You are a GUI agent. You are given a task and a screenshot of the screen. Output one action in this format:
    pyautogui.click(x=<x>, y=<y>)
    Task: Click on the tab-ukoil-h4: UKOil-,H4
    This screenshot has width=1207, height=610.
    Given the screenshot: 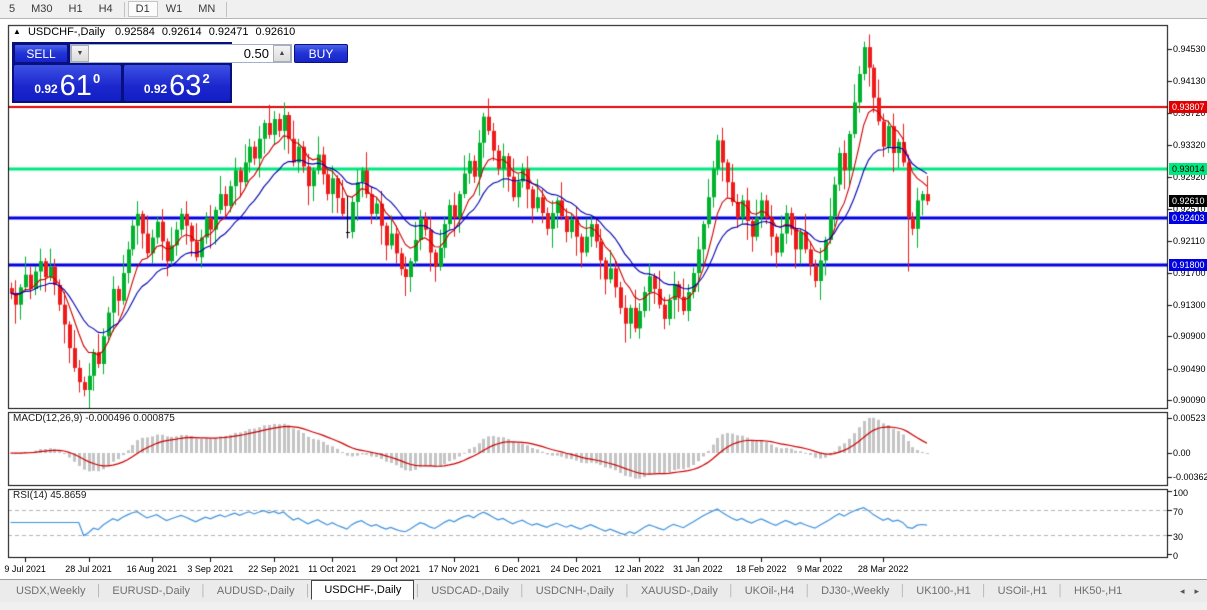 What is the action you would take?
    pyautogui.click(x=769, y=591)
    